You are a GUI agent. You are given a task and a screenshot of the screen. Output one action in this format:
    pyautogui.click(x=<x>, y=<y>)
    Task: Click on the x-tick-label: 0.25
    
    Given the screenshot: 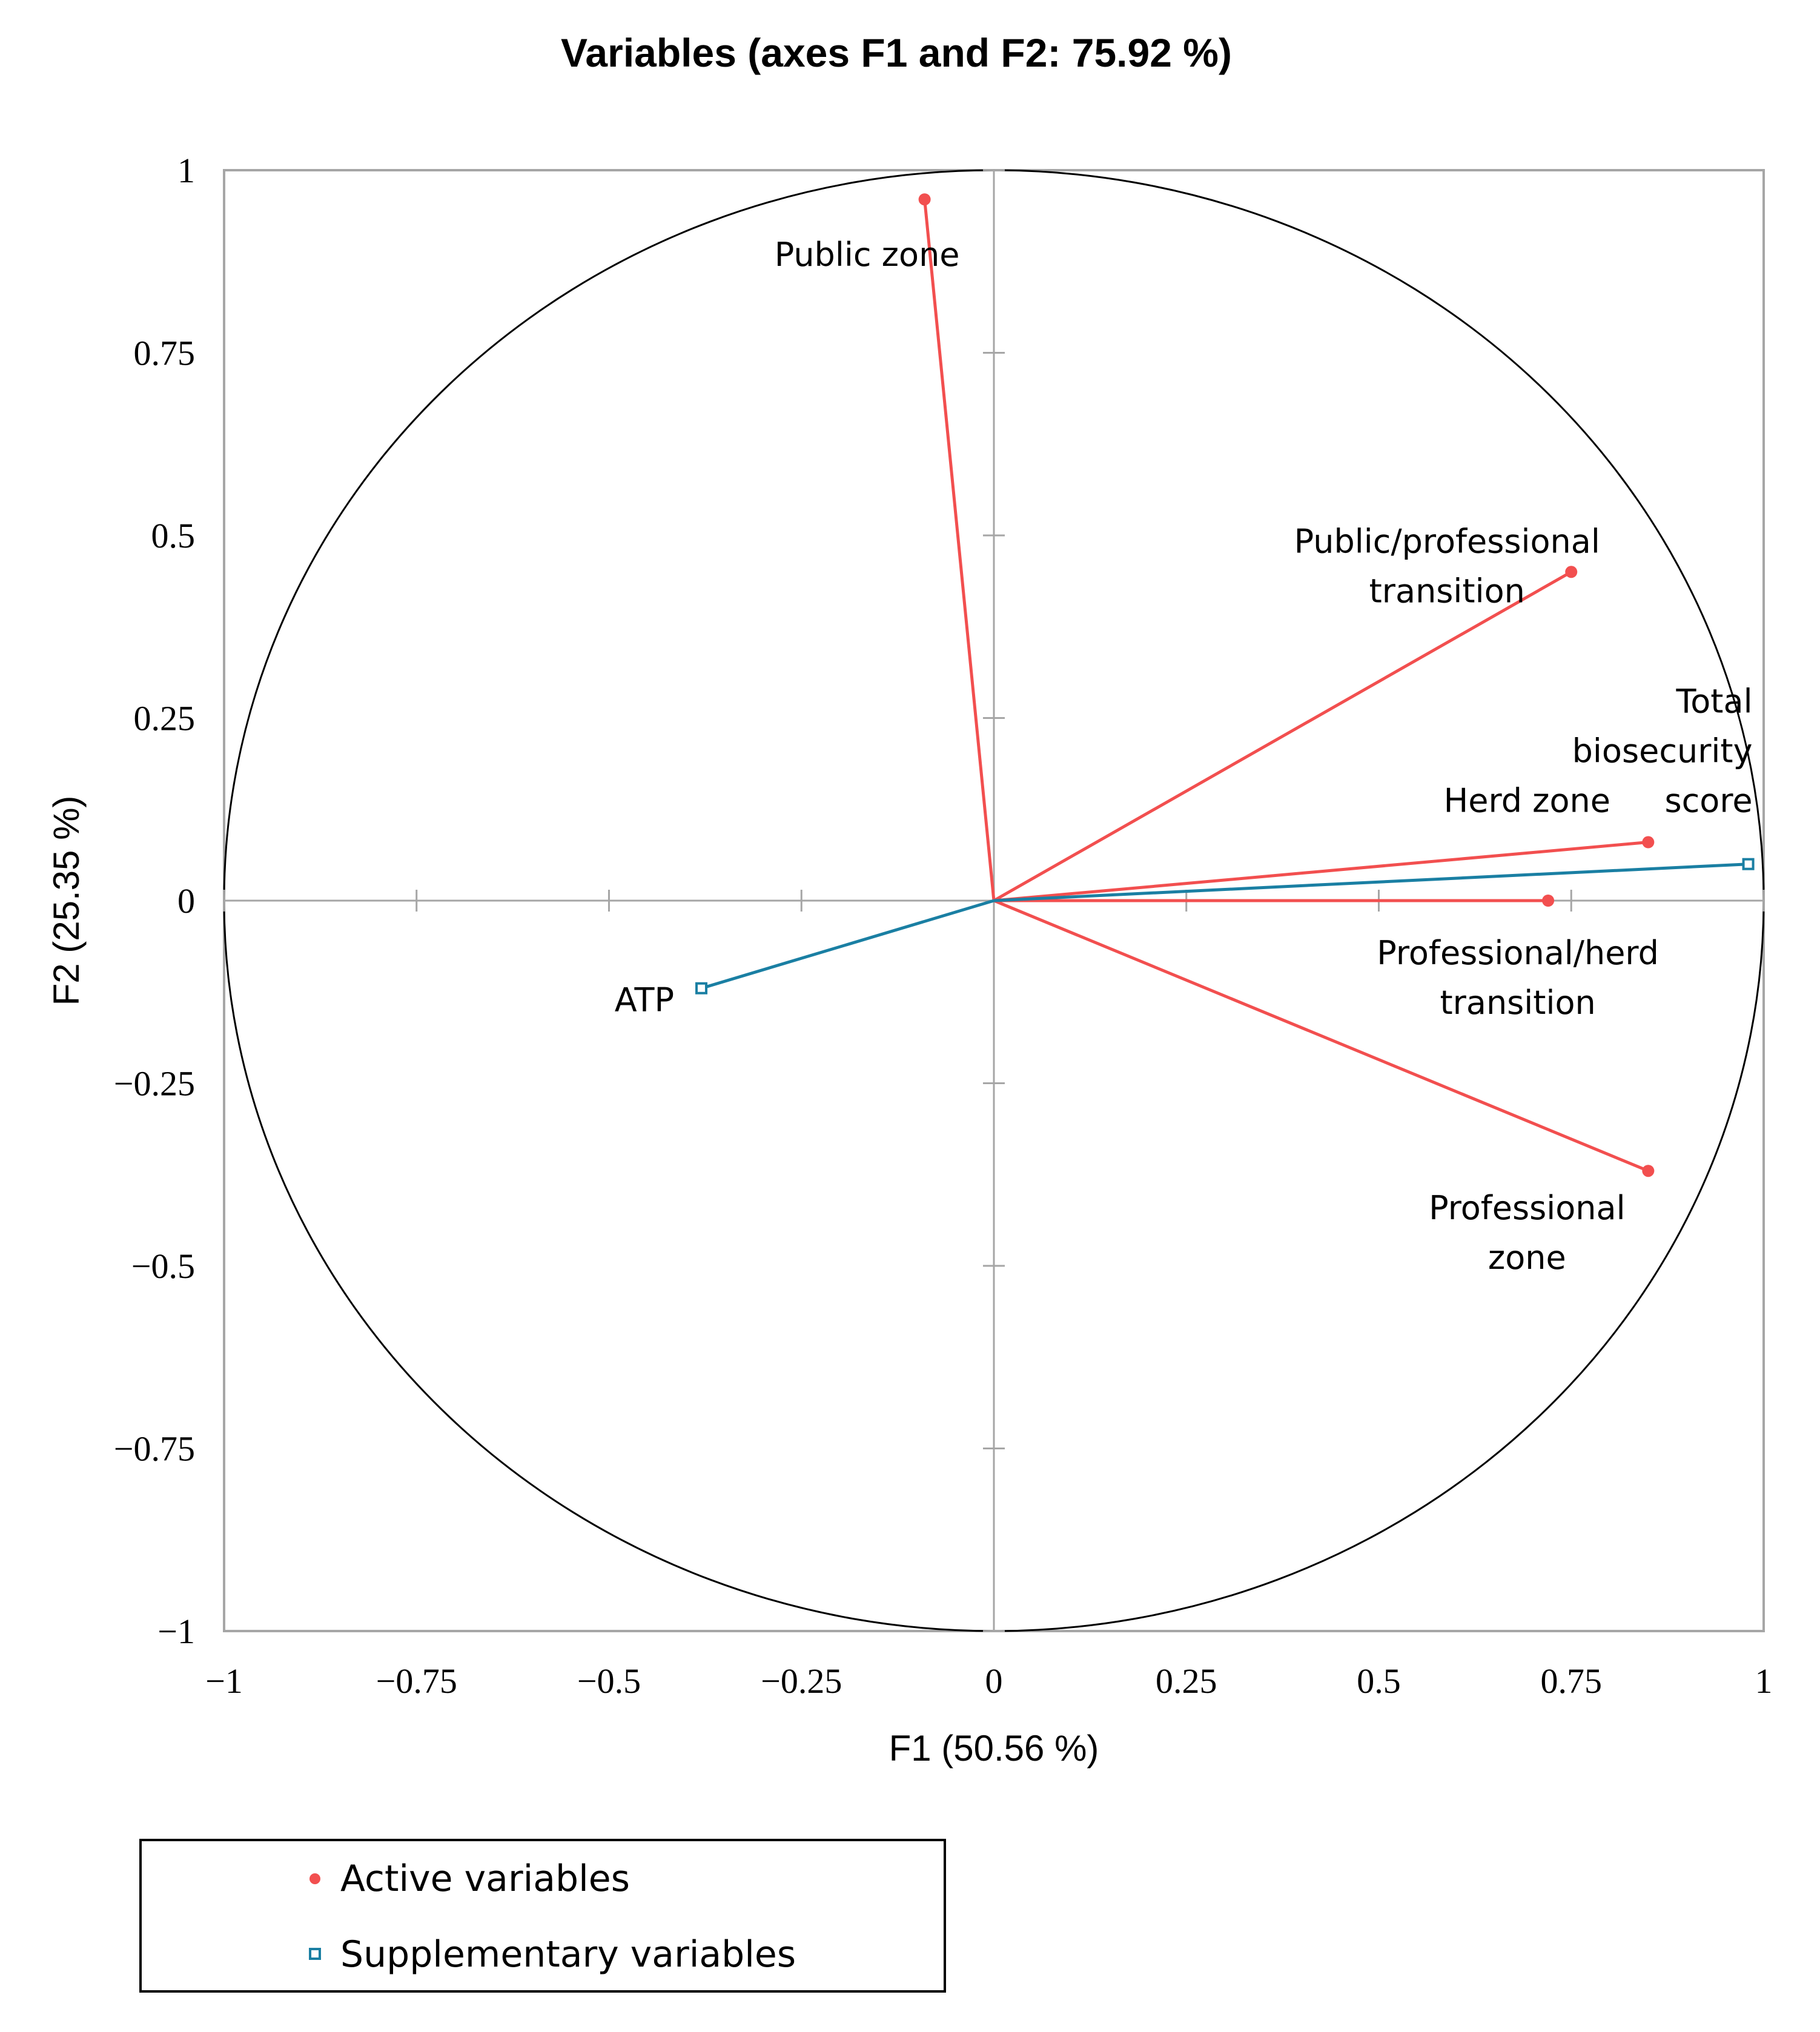 What is the action you would take?
    pyautogui.click(x=1186, y=1681)
    